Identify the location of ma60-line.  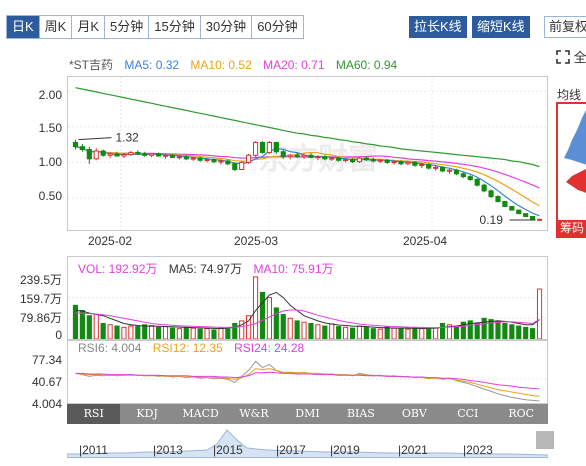
(307, 127).